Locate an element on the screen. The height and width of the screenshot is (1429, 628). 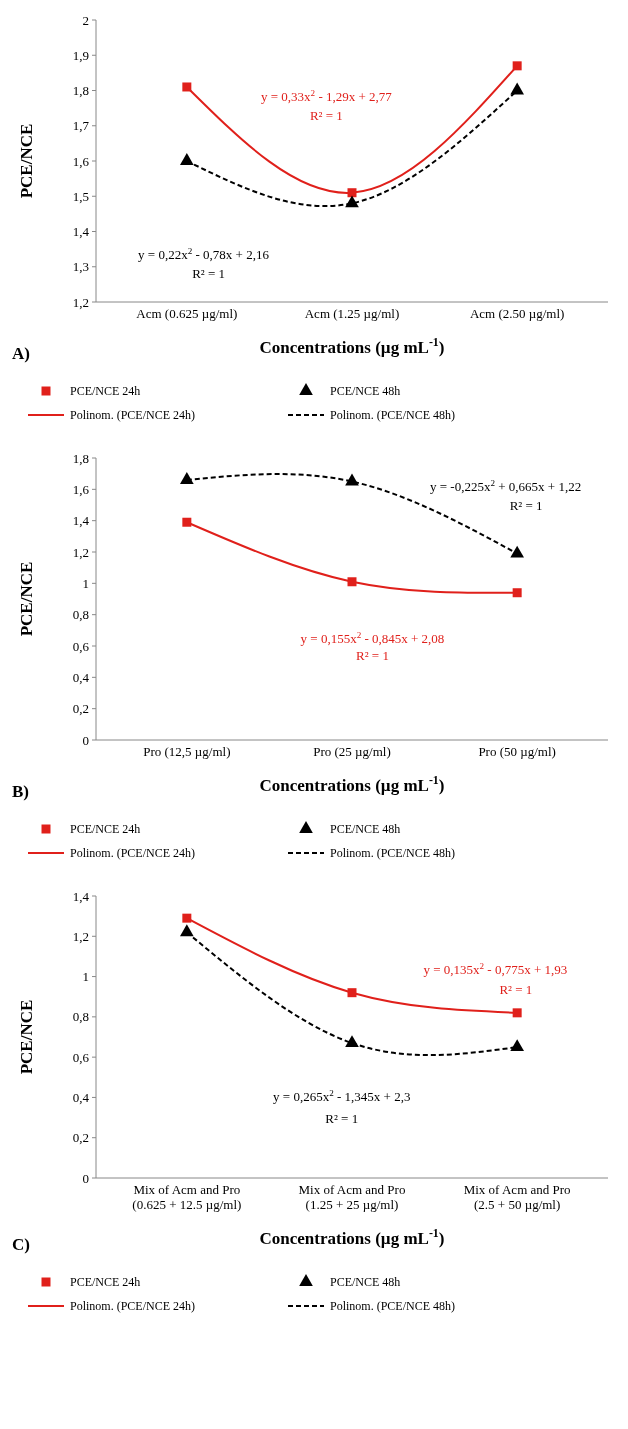
y-tick-label: 1,7 is located at coordinates (81, 126).